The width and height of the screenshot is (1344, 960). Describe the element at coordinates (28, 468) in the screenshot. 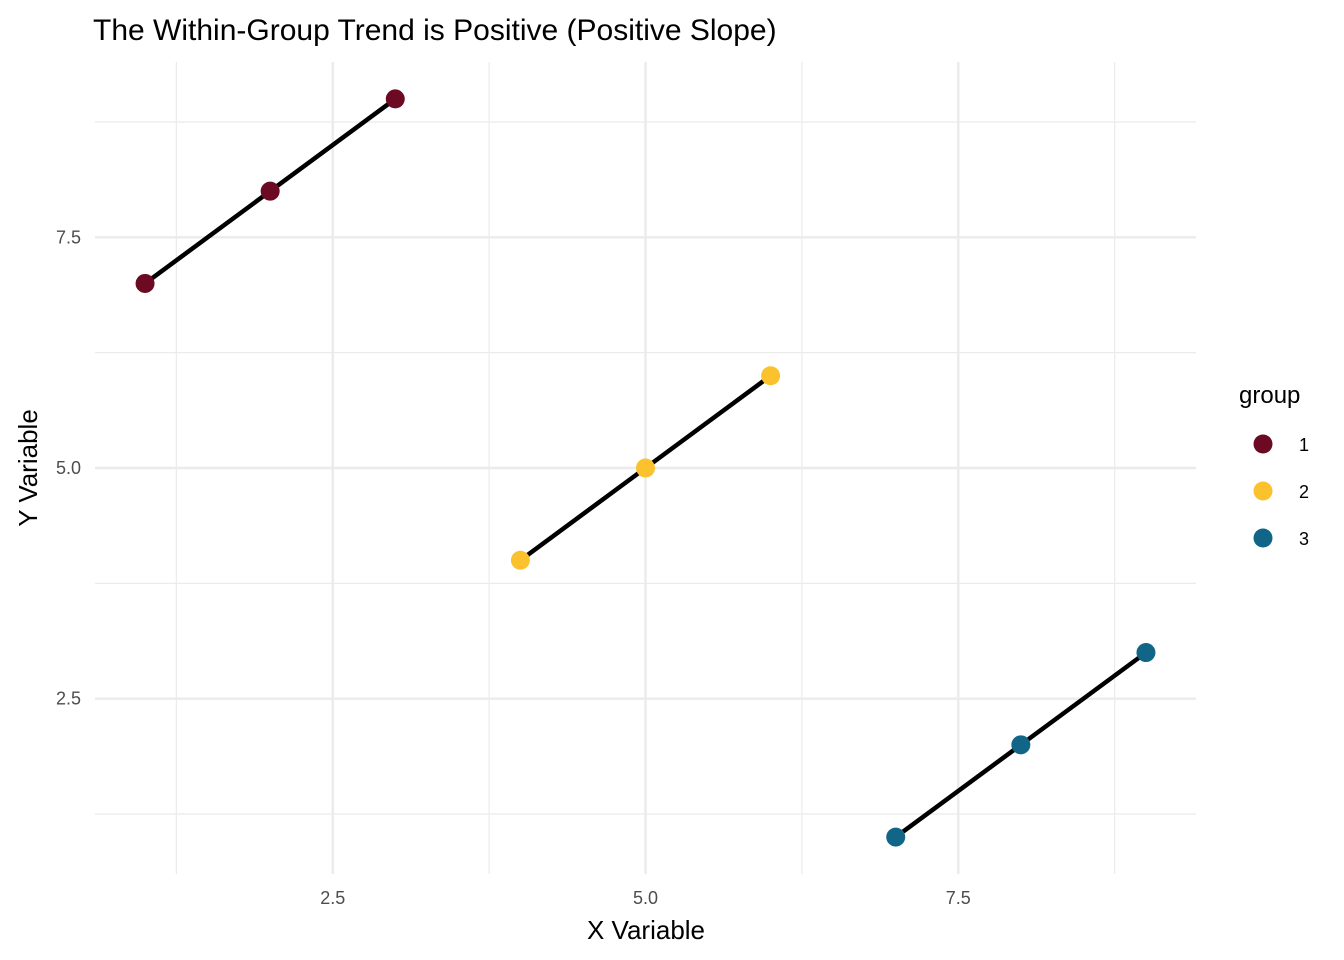

I see `y-axis-title: Y Variable` at that location.